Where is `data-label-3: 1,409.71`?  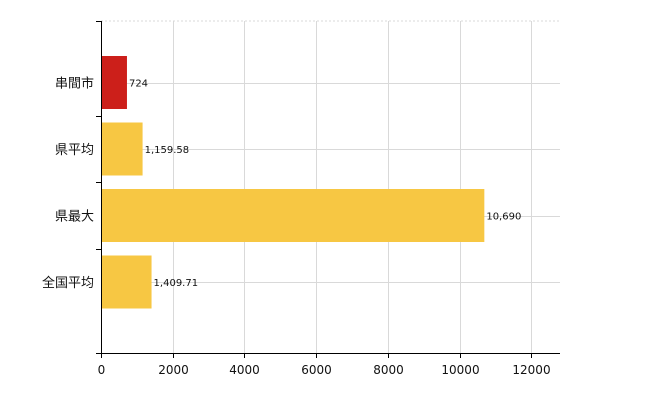
data-label-3: 1,409.71 is located at coordinates (176, 283).